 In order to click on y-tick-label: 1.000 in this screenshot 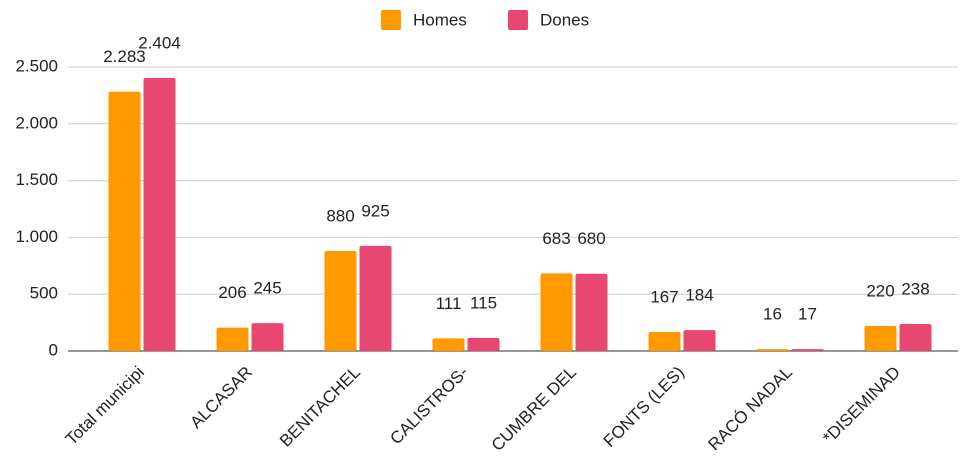, I will do `click(36, 236)`.